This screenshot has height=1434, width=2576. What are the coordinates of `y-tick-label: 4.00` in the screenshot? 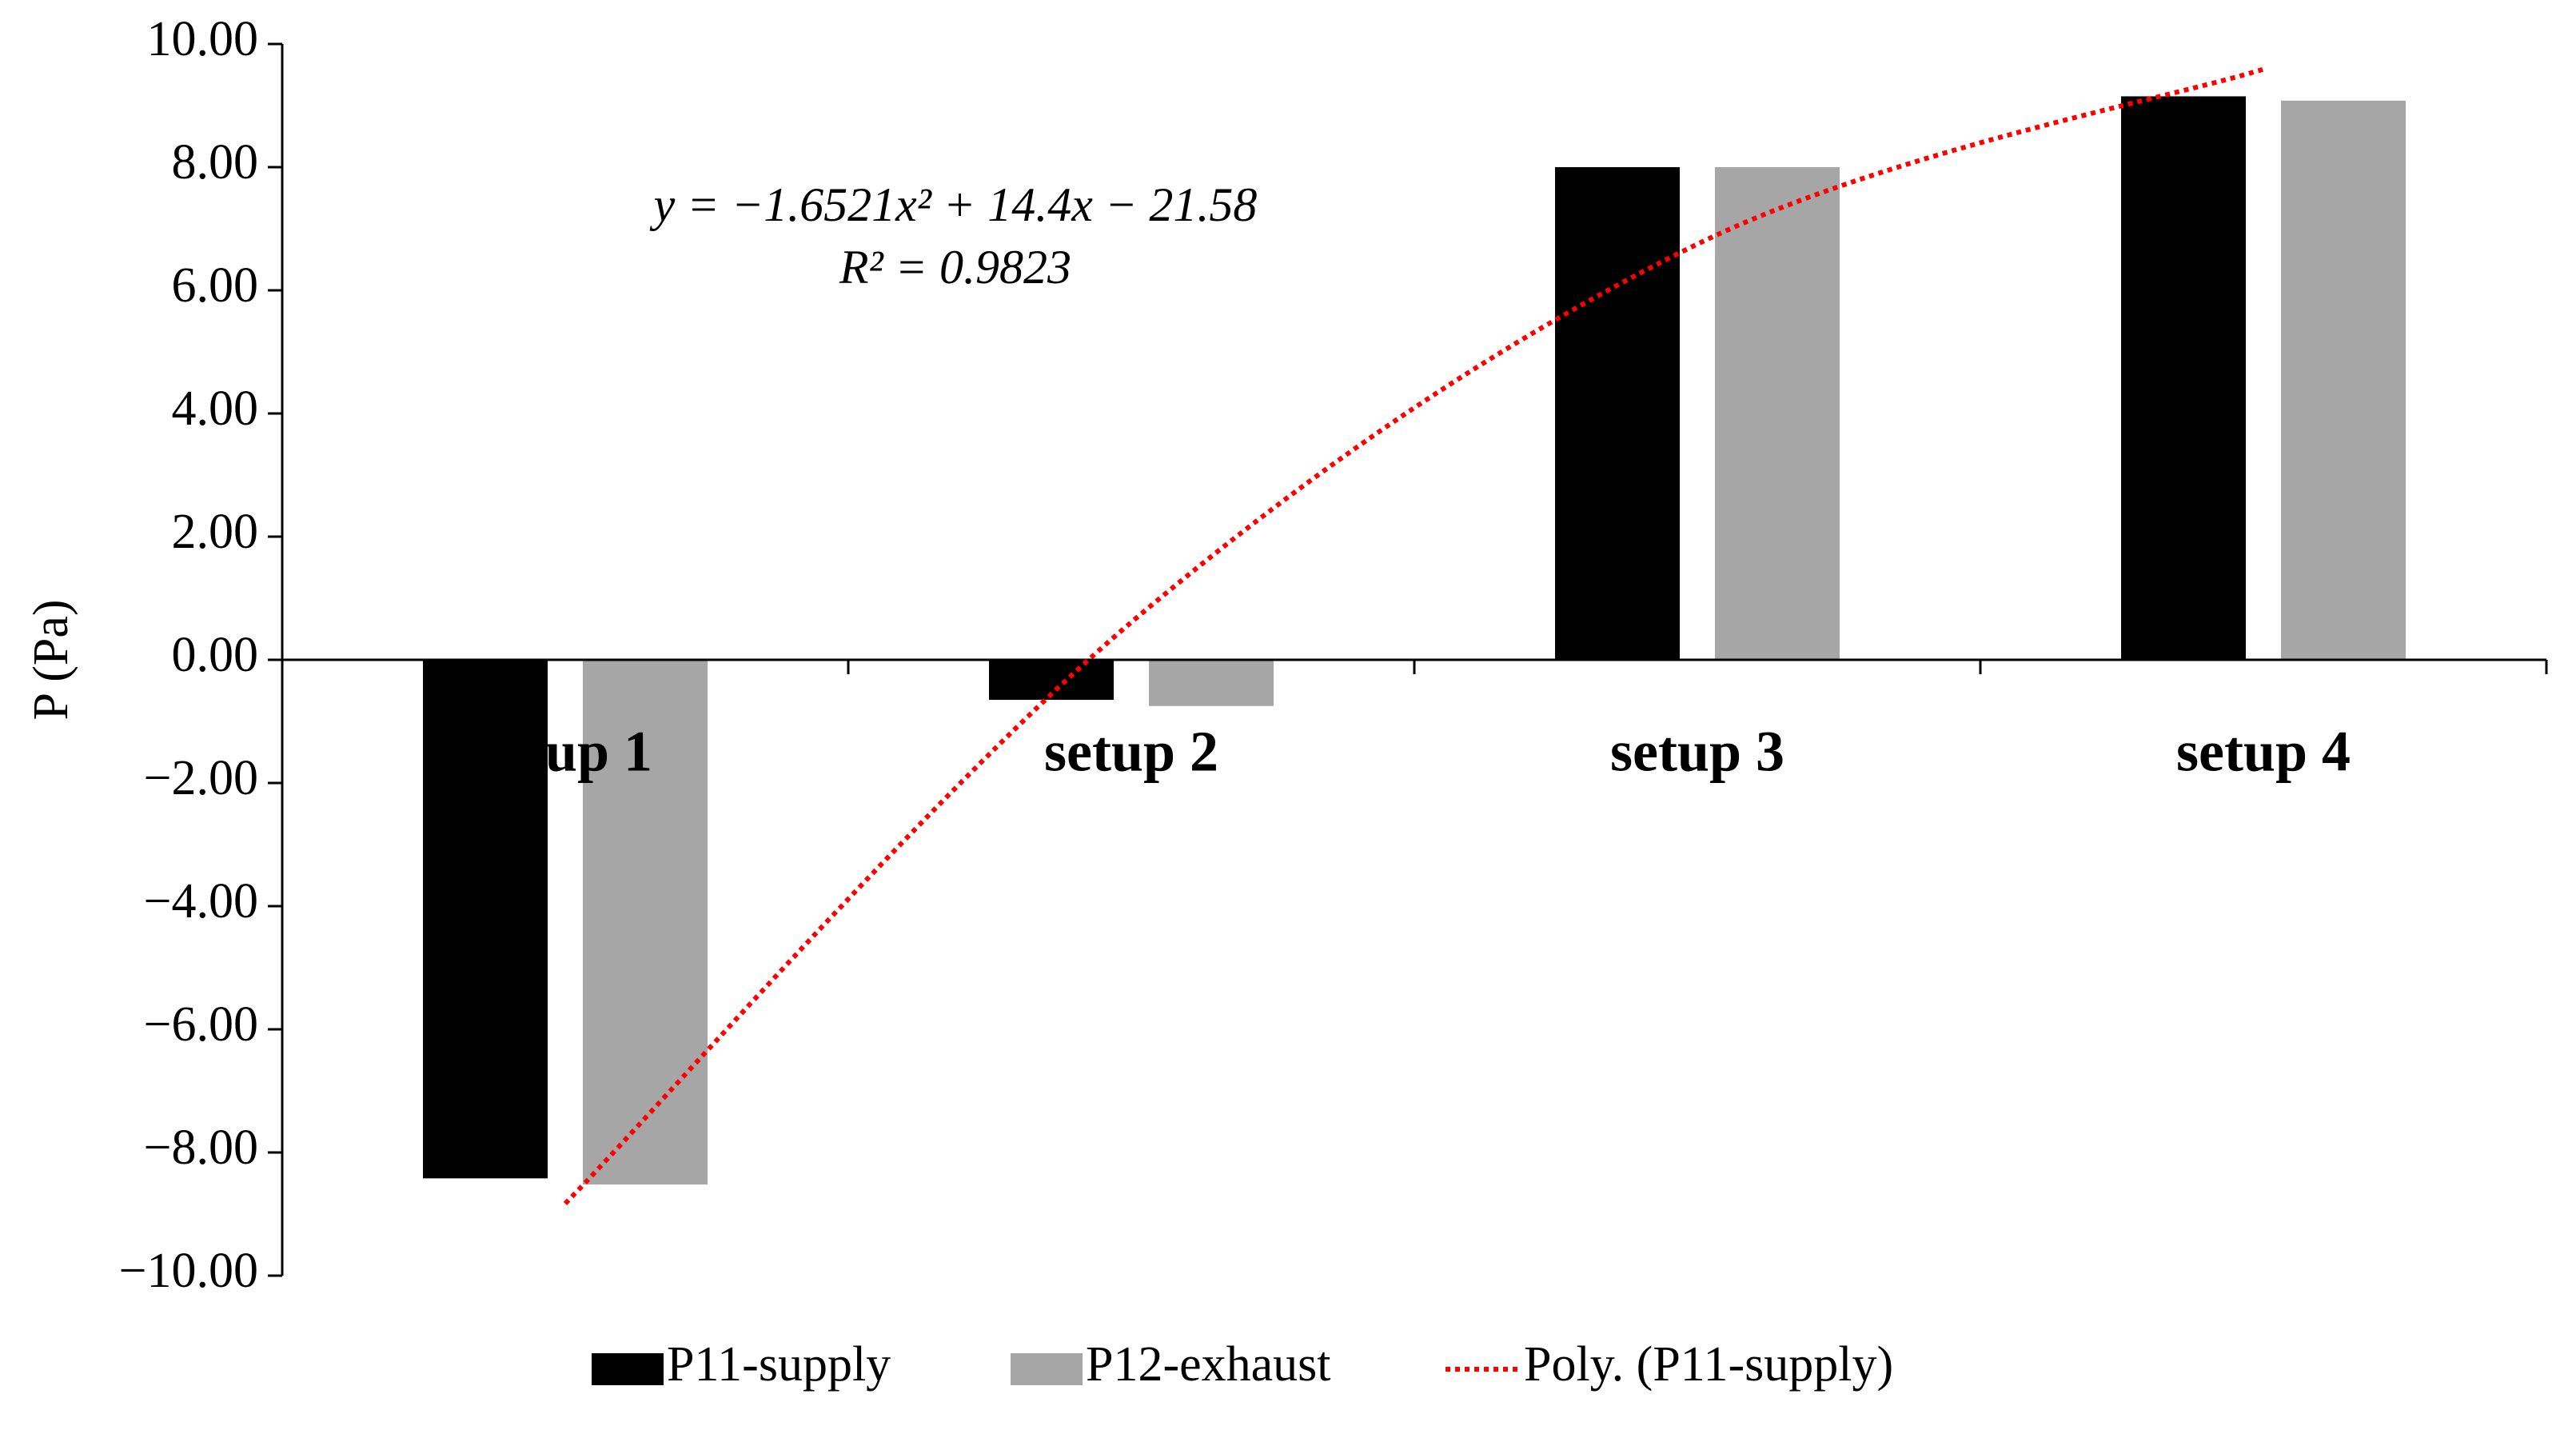 It's located at (216, 409).